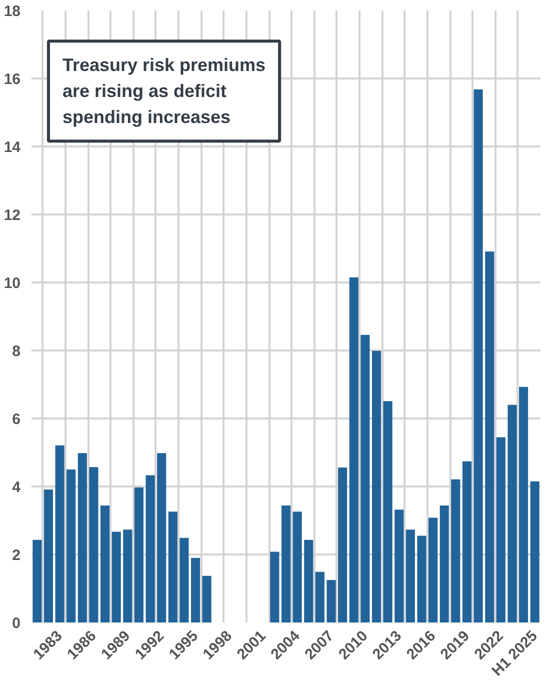 The width and height of the screenshot is (546, 688). I want to click on y-tick-label: 16, so click(12, 79).